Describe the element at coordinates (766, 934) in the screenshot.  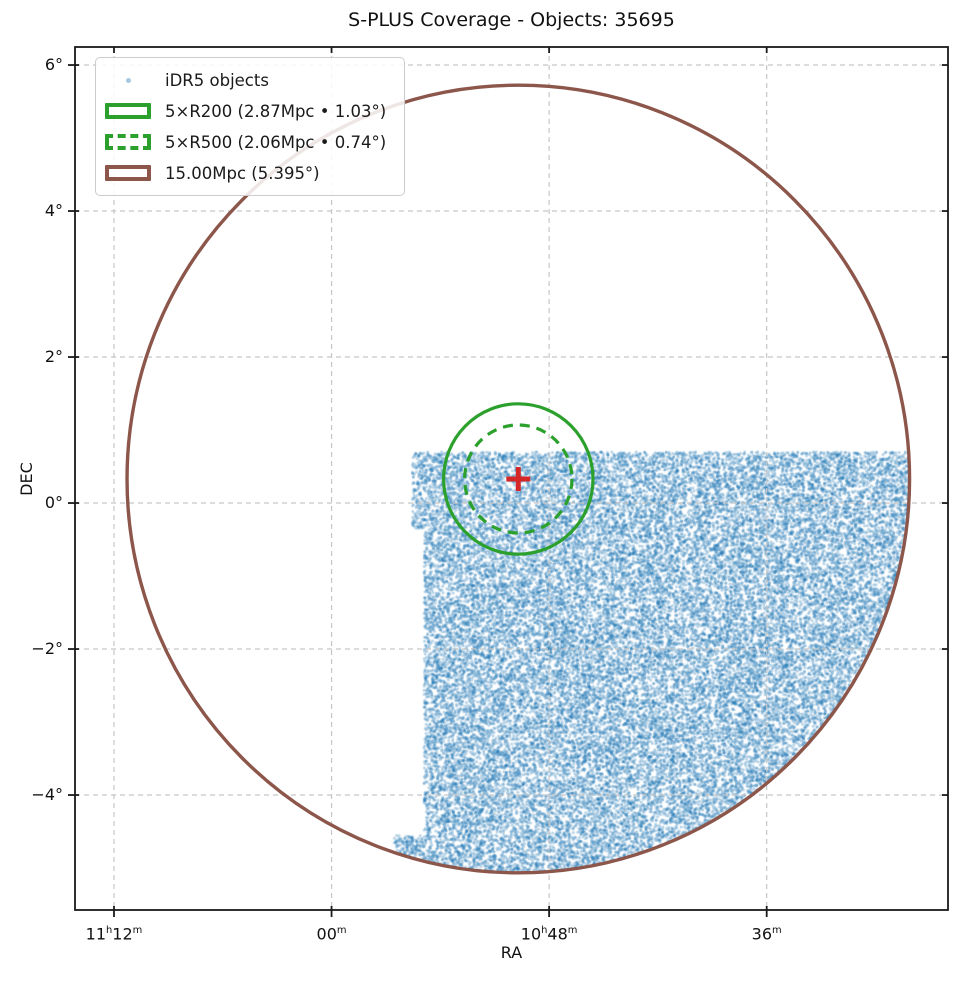
I see `x-tick-label: 36m` at that location.